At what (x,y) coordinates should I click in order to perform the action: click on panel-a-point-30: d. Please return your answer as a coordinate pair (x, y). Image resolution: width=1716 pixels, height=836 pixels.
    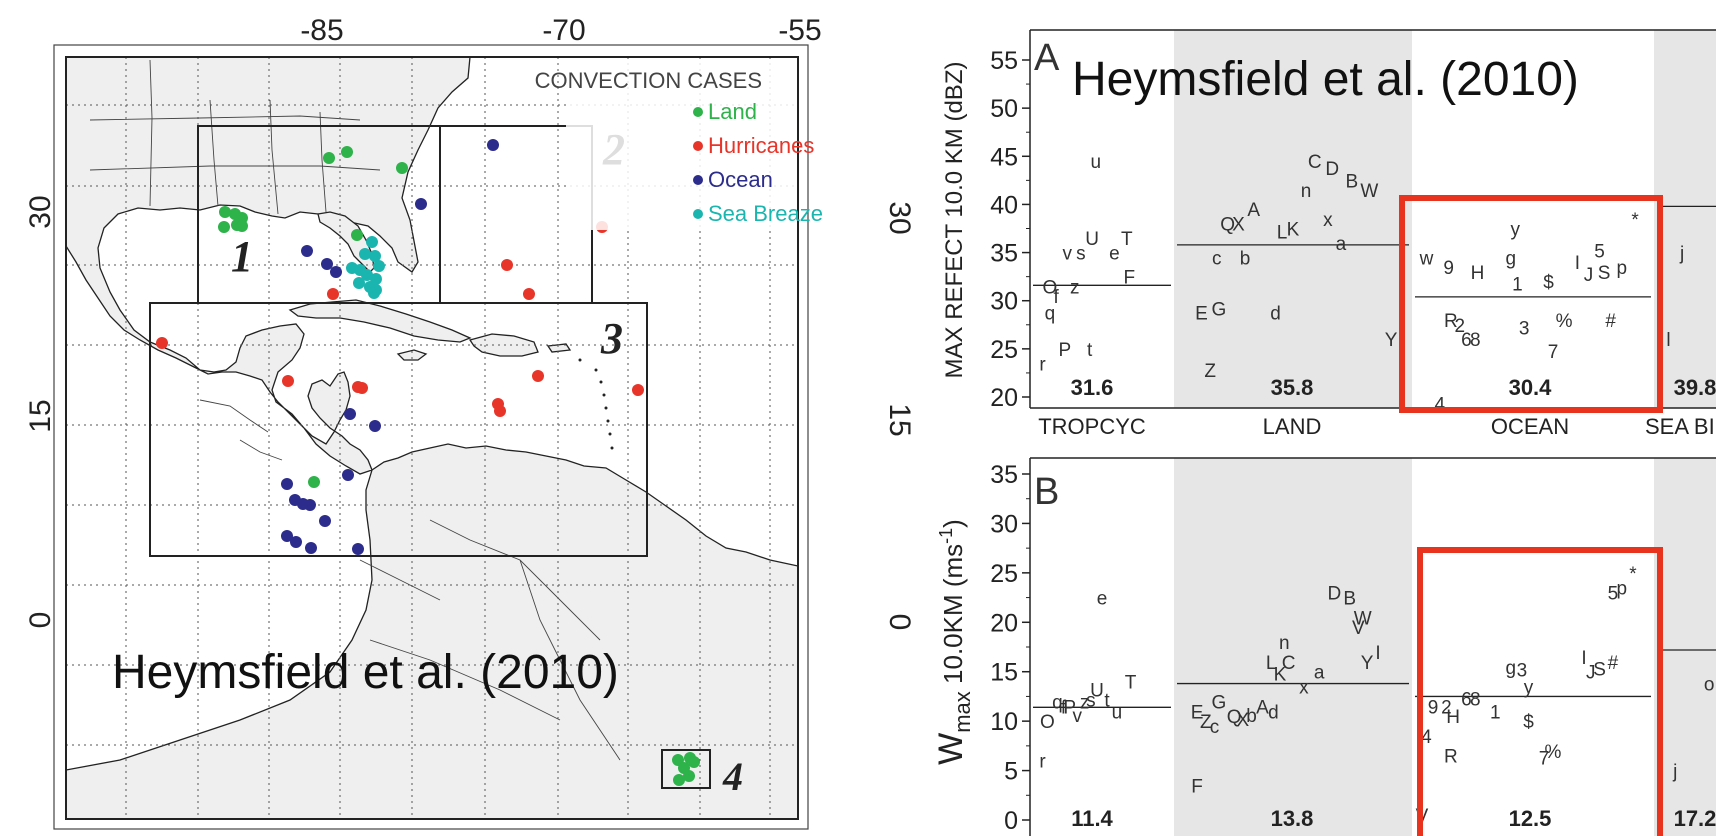
    Looking at the image, I should click on (1275, 313).